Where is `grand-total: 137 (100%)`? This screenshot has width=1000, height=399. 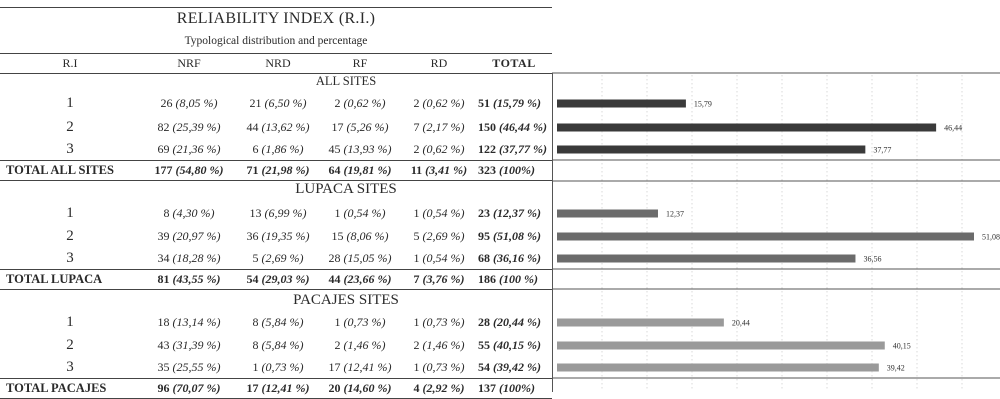
grand-total: 137 (100%) is located at coordinates (515, 388).